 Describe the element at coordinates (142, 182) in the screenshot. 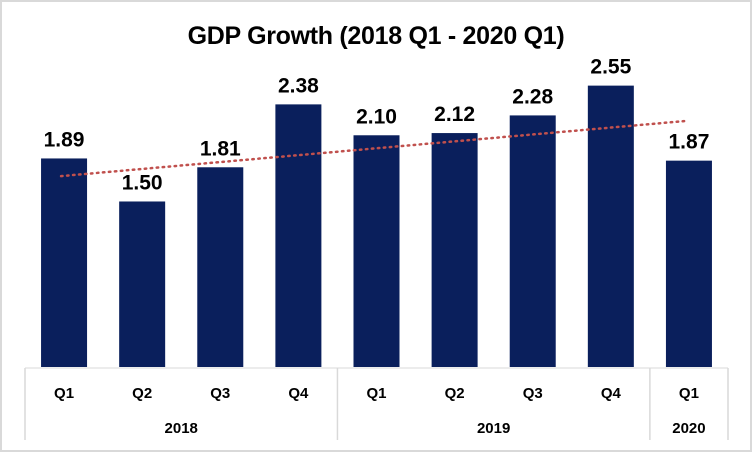

I see `data-label: 1.50` at that location.